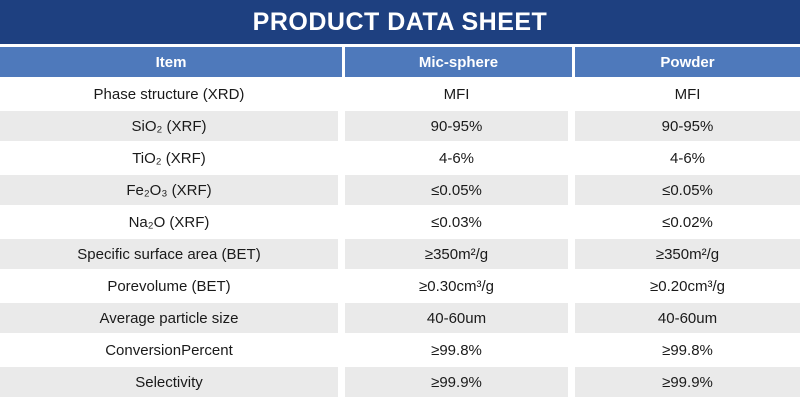  I want to click on title-bar: PRODUCT DATA SHEET, so click(400, 22).